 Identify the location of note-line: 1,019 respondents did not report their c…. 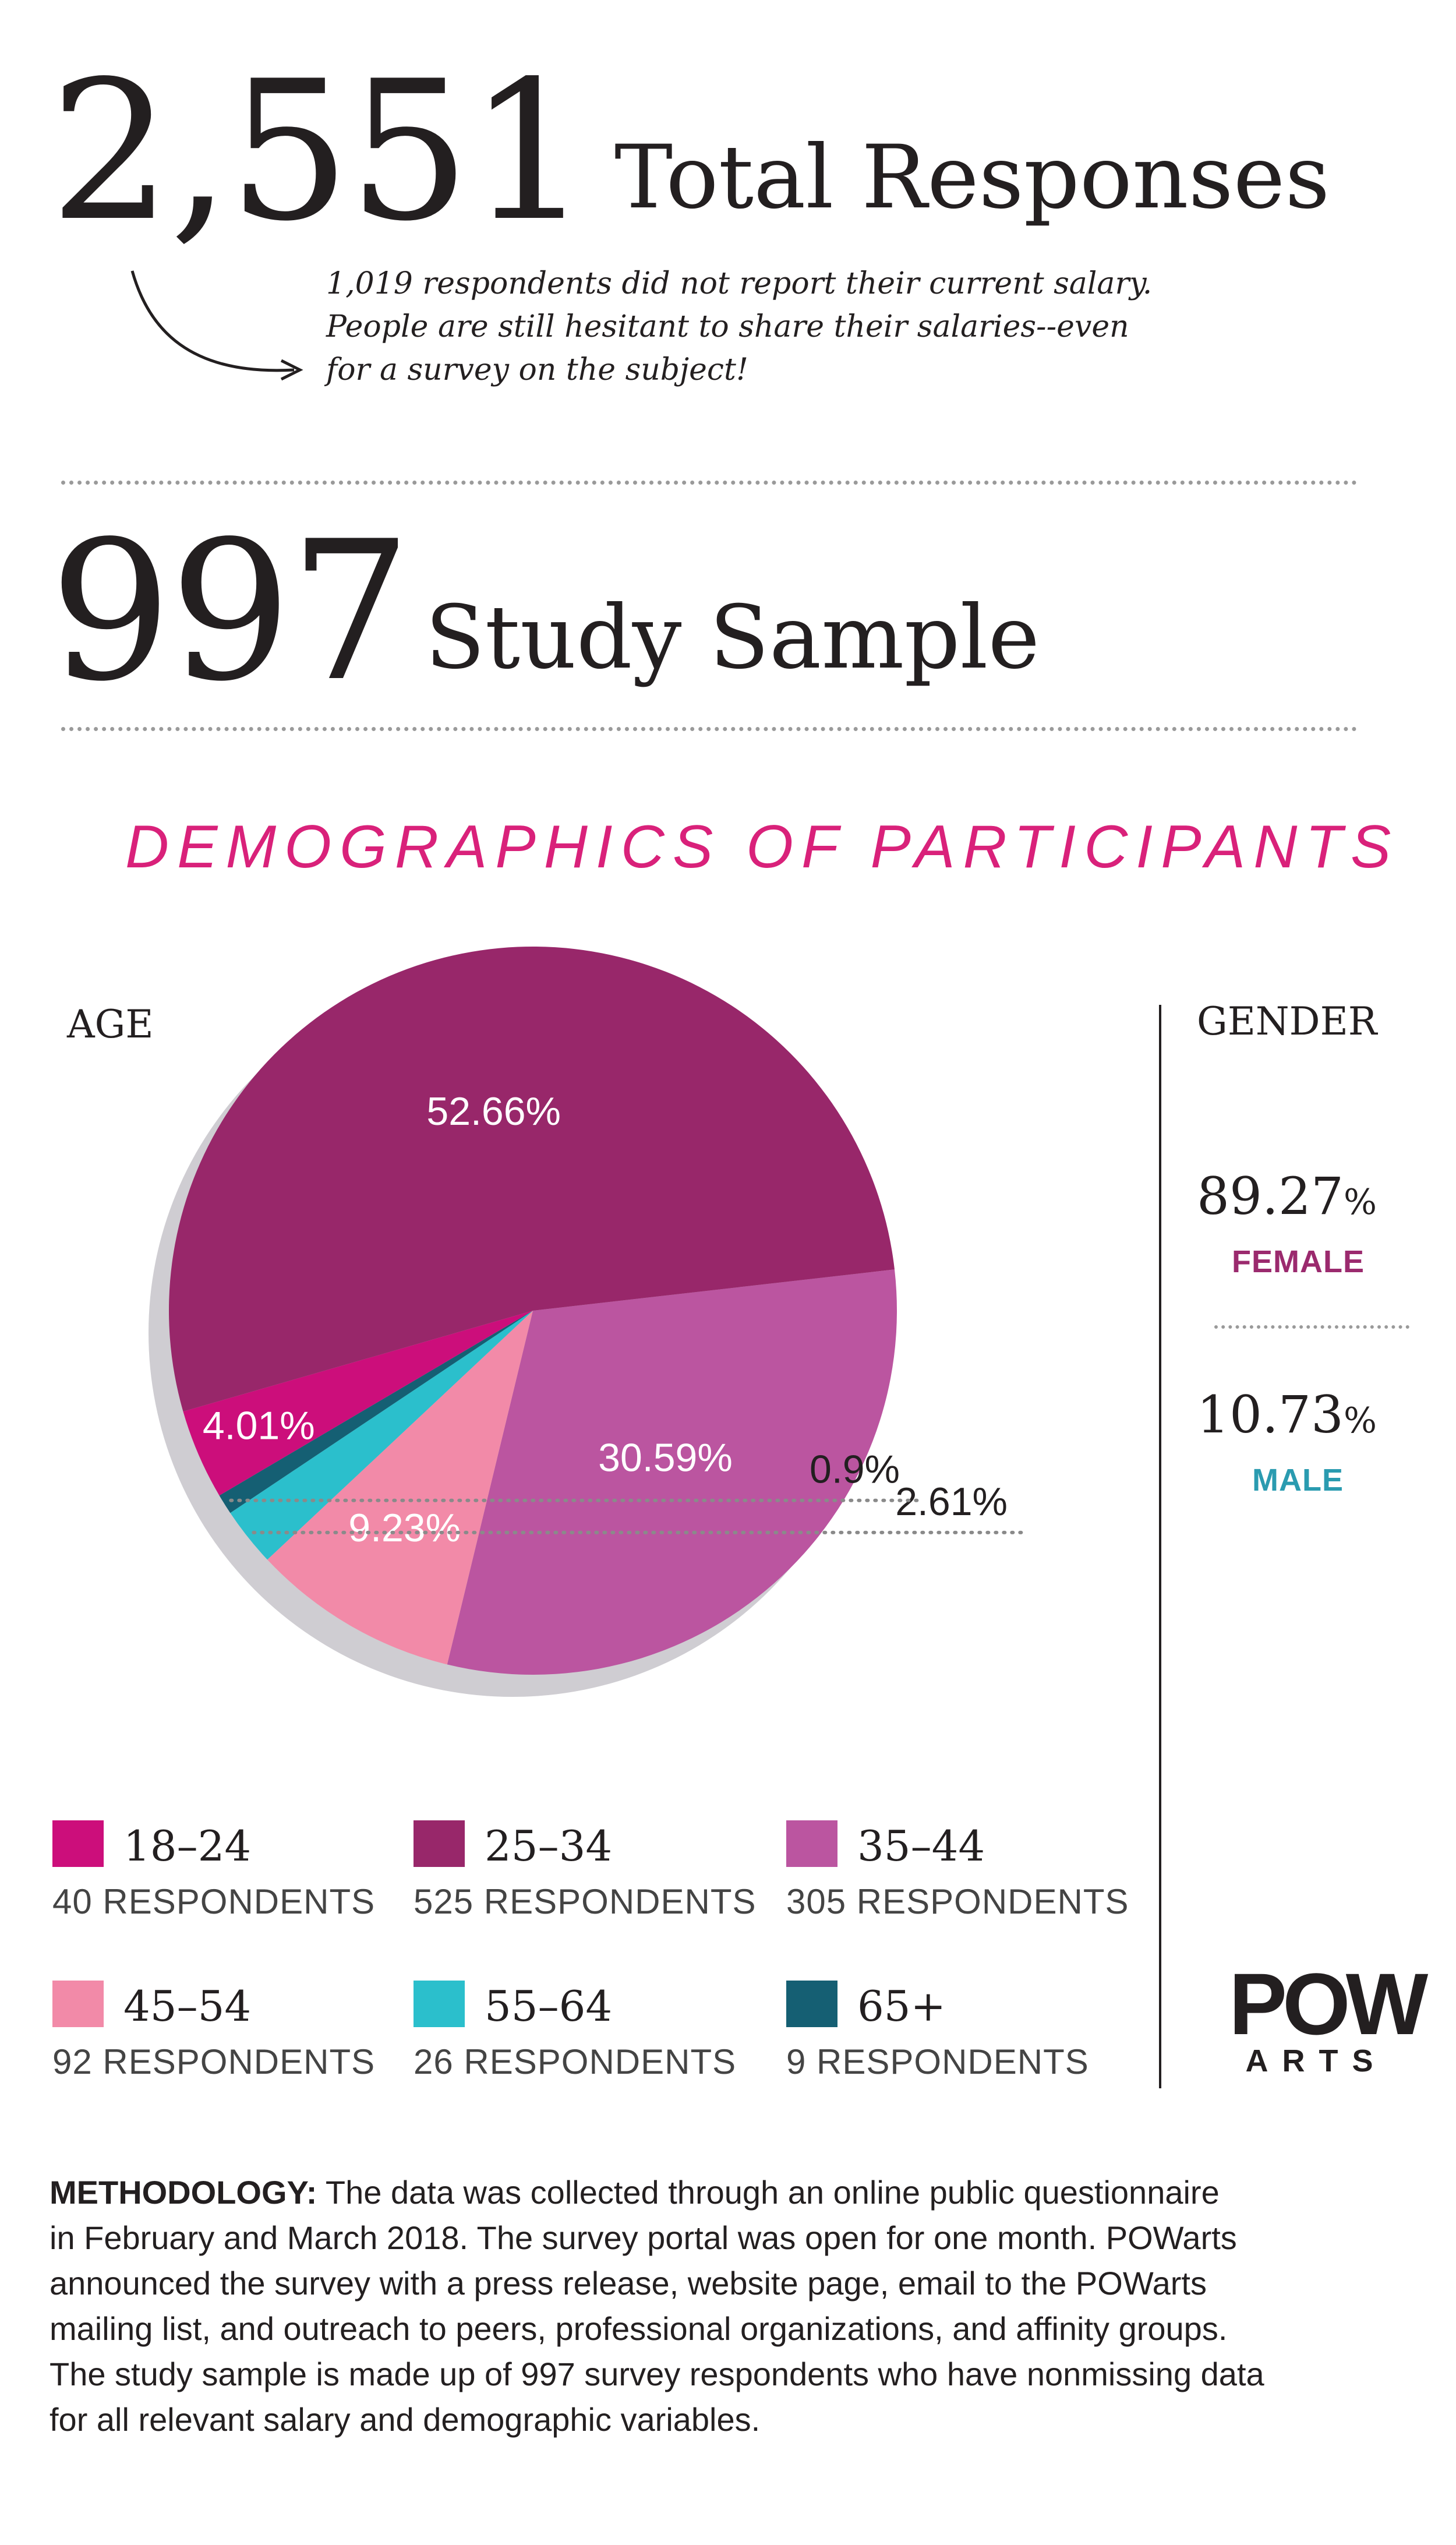
(739, 284).